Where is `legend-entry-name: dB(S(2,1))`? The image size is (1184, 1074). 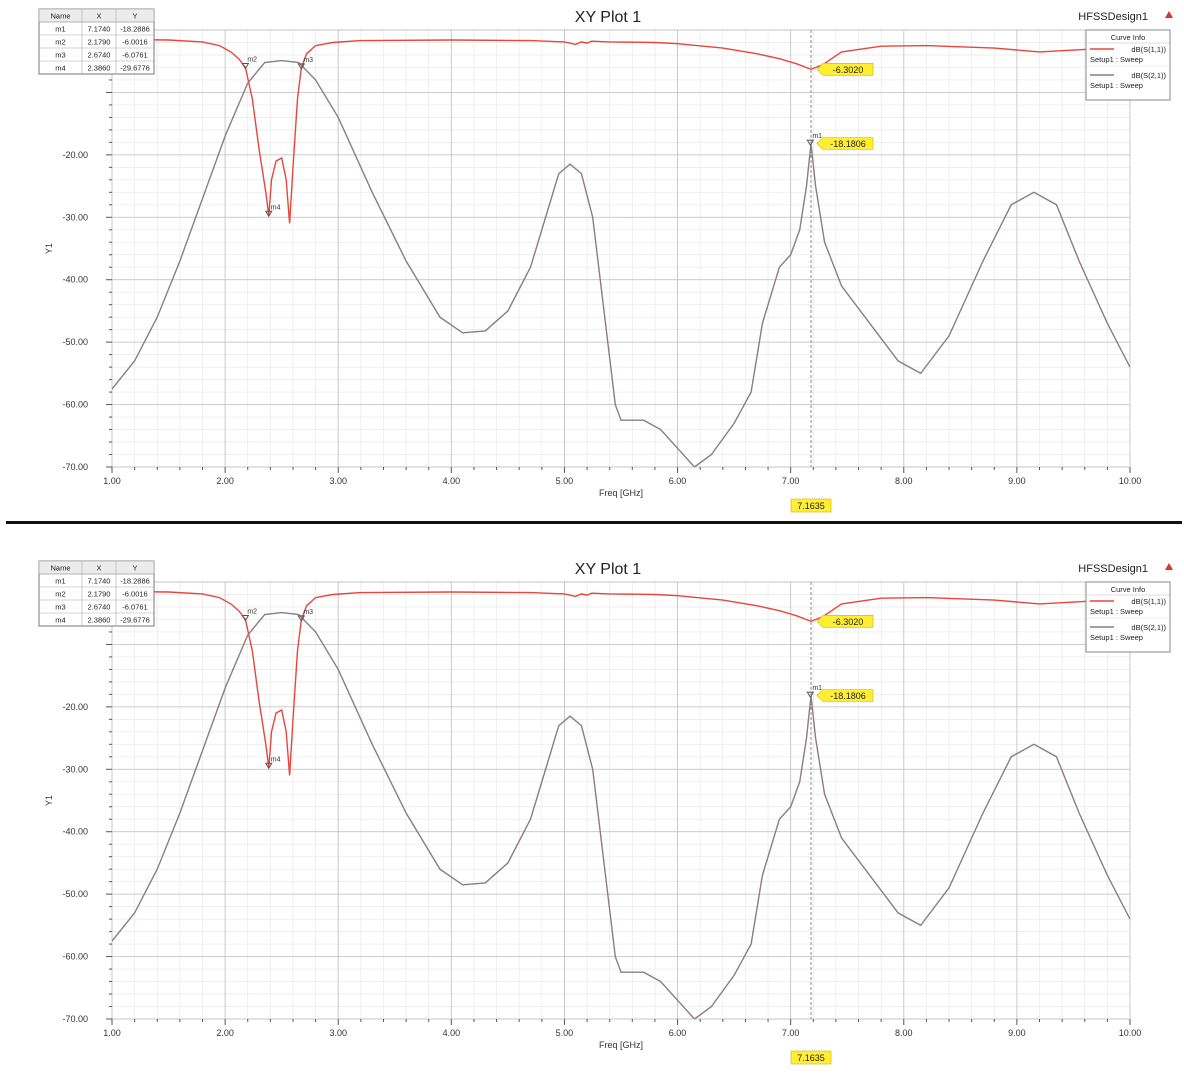 legend-entry-name: dB(S(2,1)) is located at coordinates (1148, 75).